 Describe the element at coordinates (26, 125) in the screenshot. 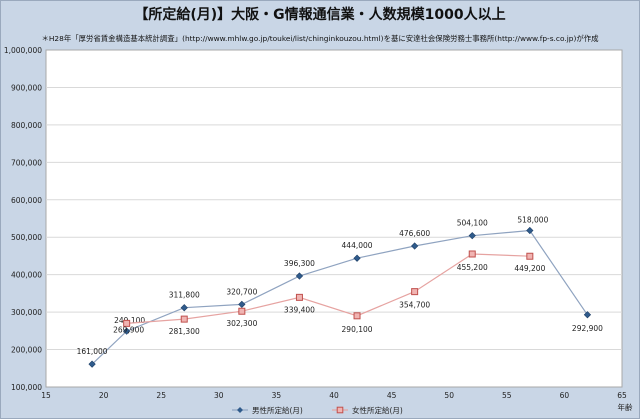

I see `y-tick-label: 800,000` at that location.